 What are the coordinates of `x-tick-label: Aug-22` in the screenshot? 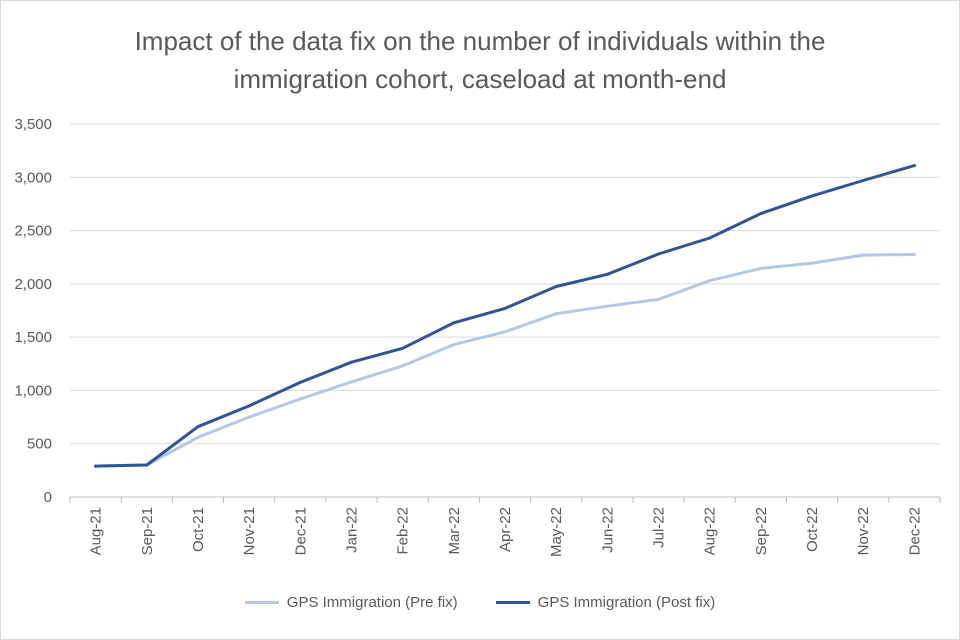 It's located at (710, 531).